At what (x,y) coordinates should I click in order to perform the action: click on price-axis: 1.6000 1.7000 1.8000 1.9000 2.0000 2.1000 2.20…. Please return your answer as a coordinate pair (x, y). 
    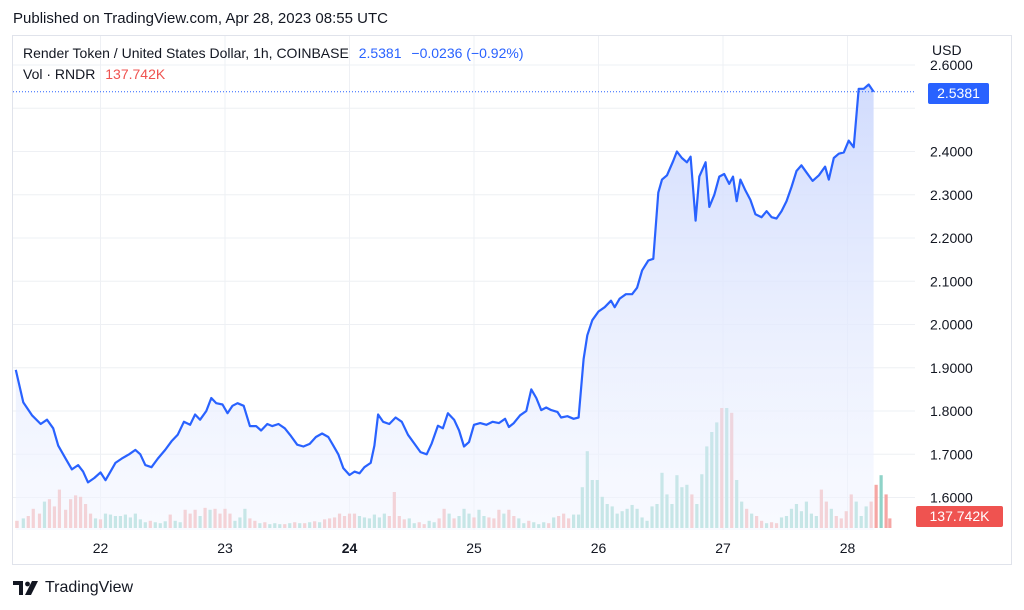
    Looking at the image, I should click on (951, 281).